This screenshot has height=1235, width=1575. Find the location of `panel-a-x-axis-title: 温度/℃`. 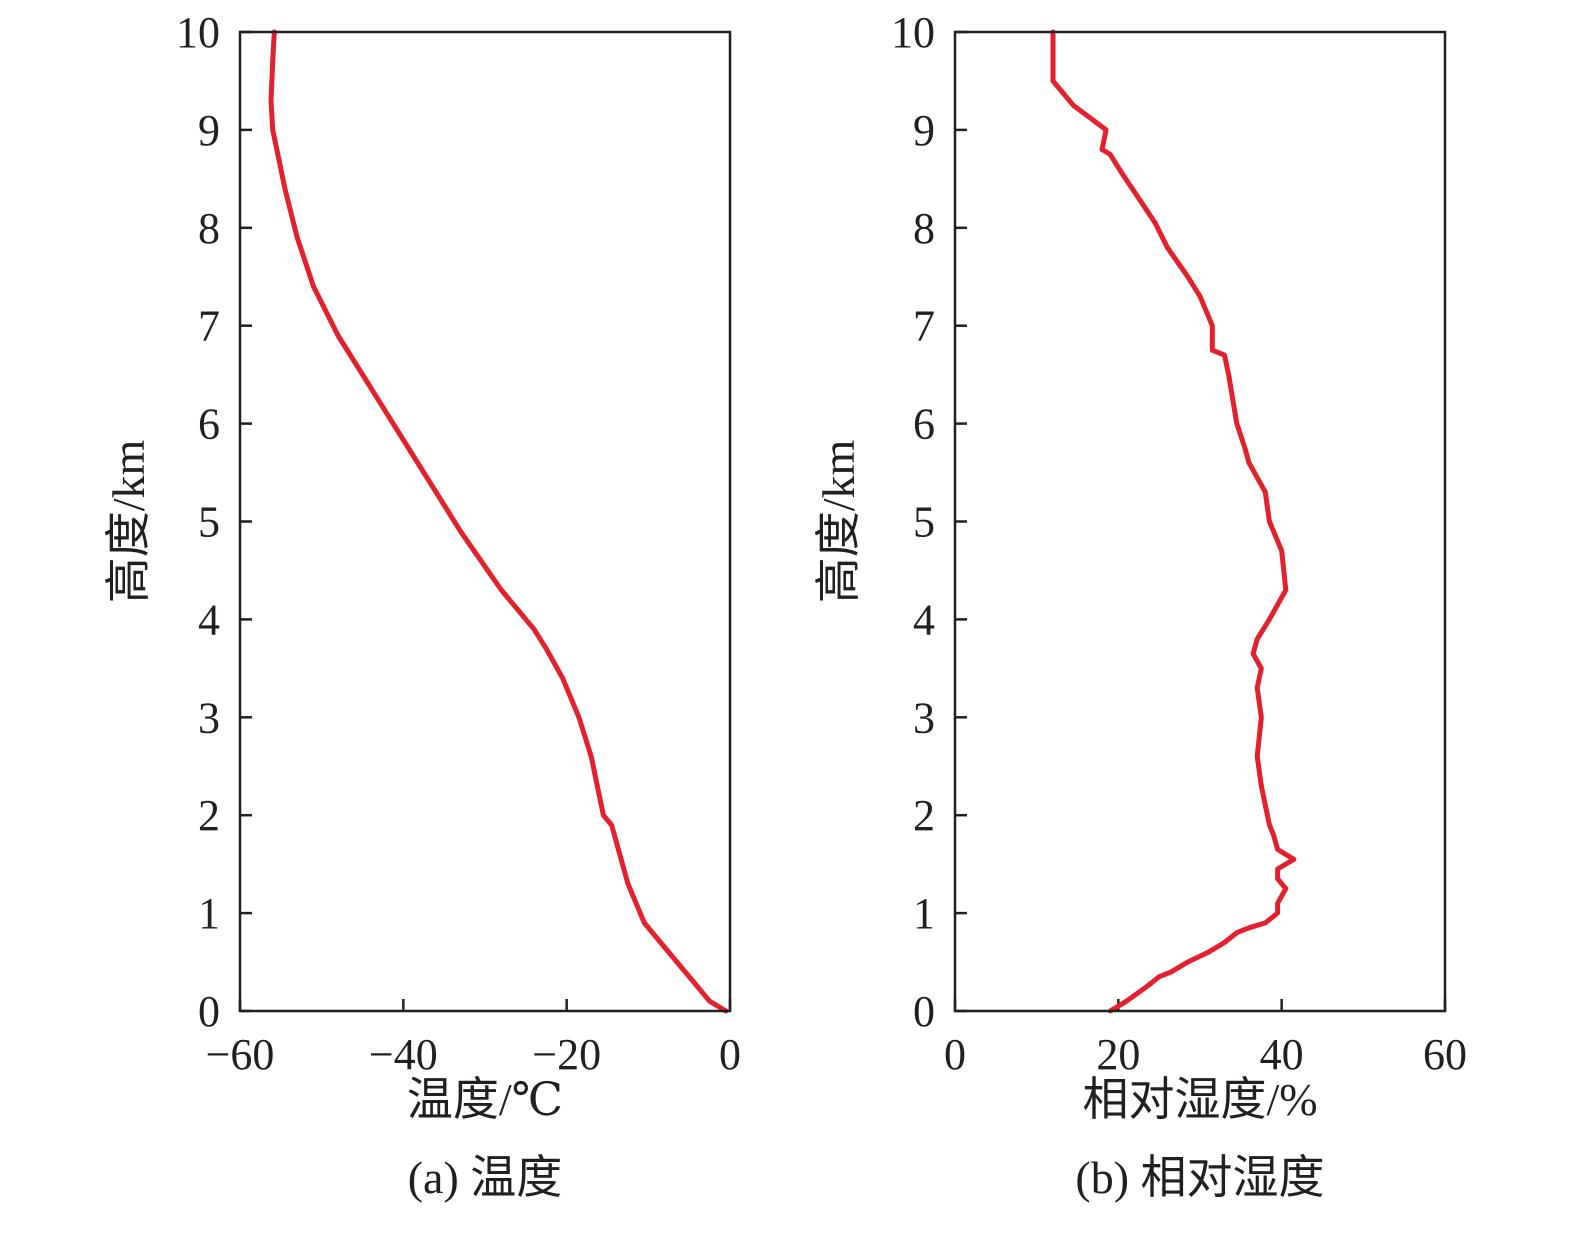

panel-a-x-axis-title: 温度/℃ is located at coordinates (485, 1099).